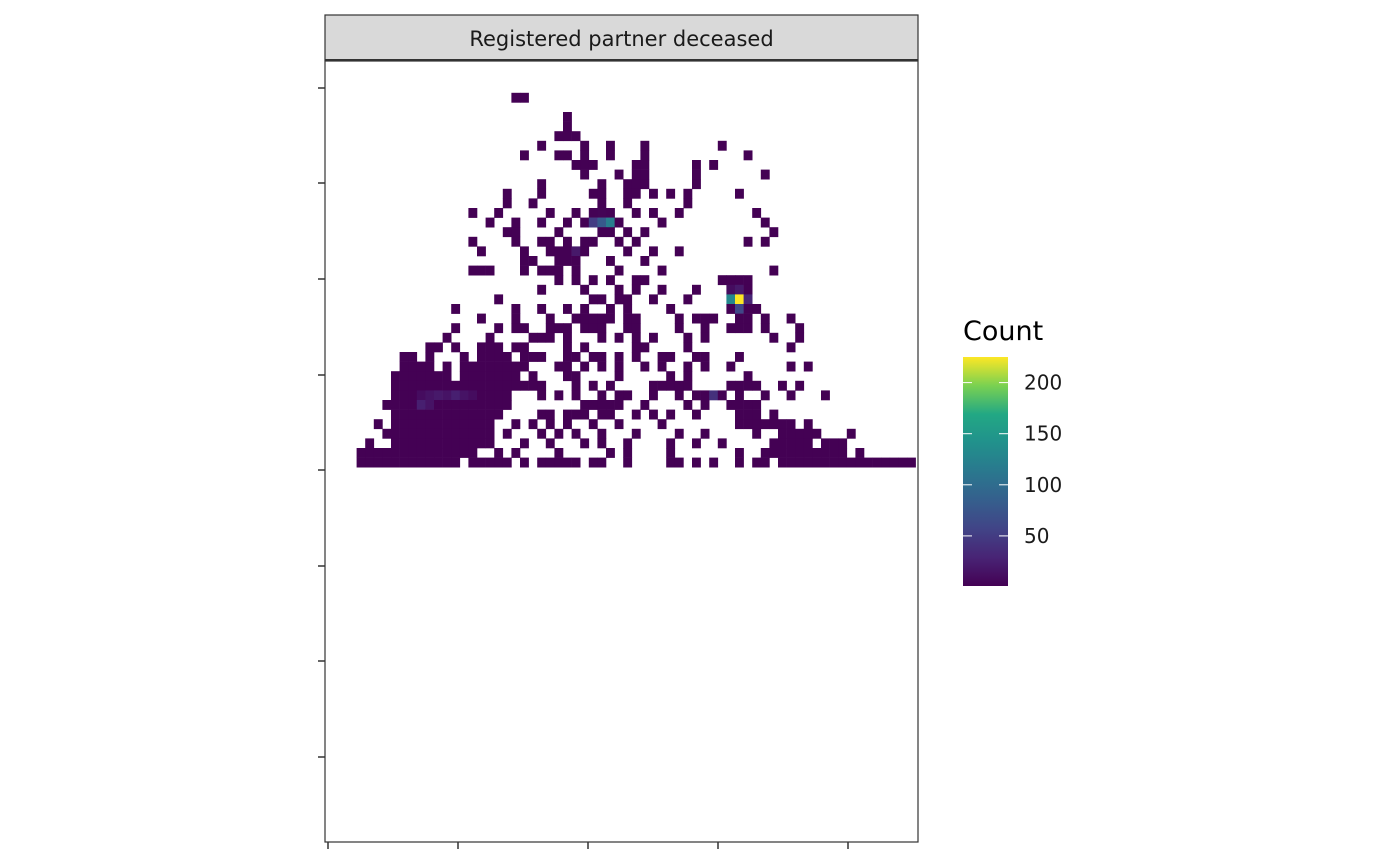 The height and width of the screenshot is (865, 1400). I want to click on facet-strip-label: Registered partner deceased, so click(621, 39).